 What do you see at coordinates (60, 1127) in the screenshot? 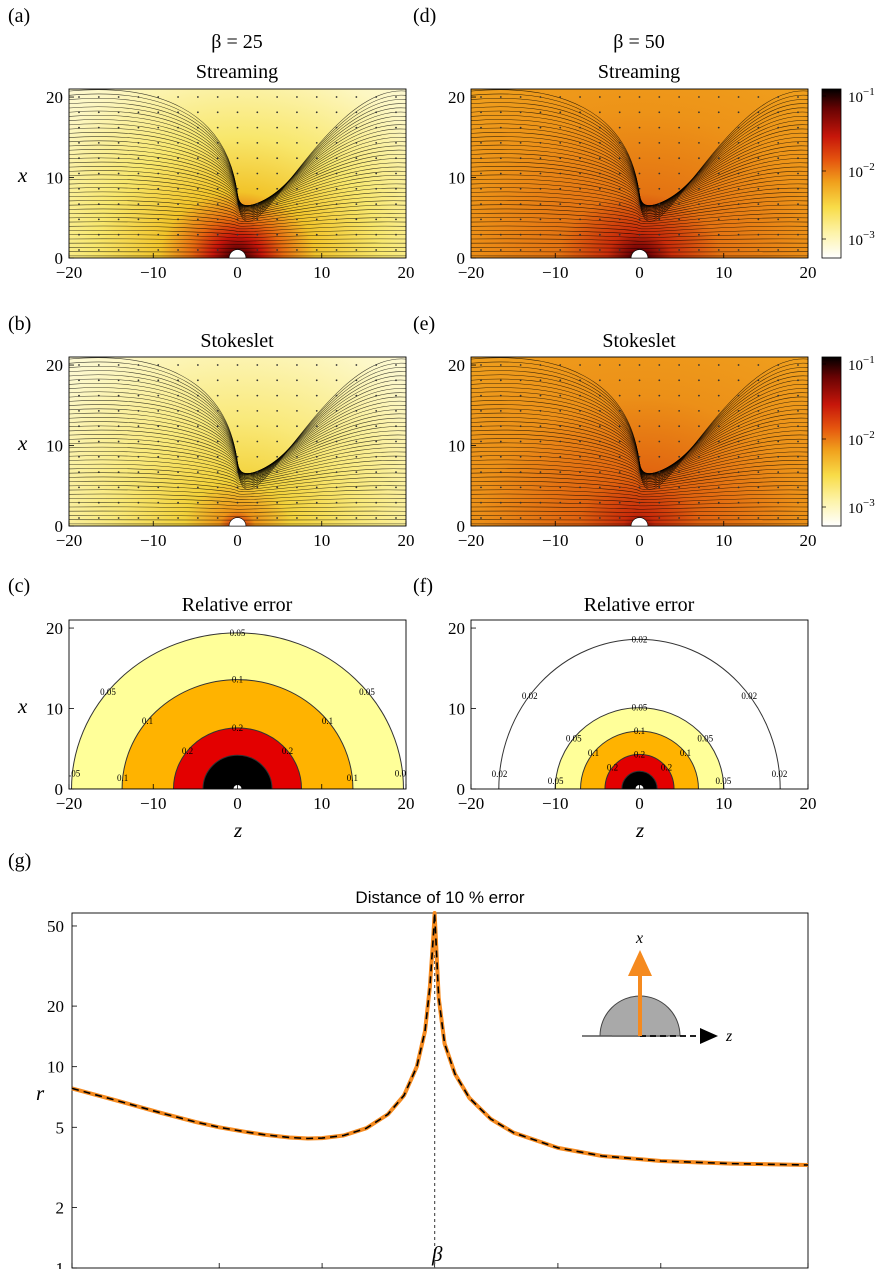
I see `y-tick-label: 5` at bounding box center [60, 1127].